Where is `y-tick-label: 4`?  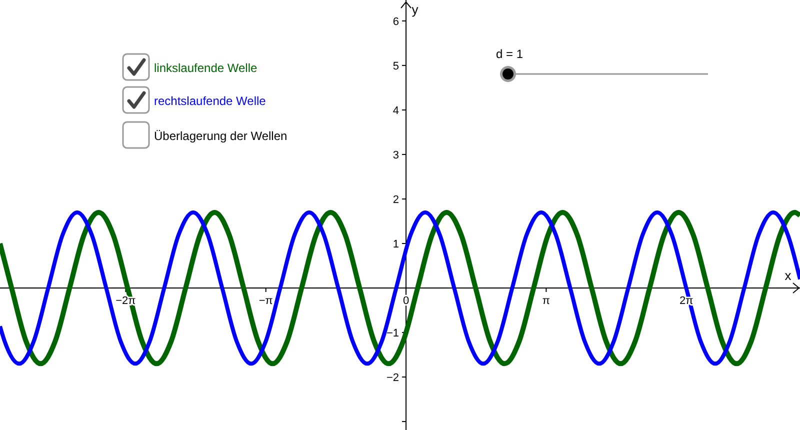 y-tick-label: 4 is located at coordinates (396, 110).